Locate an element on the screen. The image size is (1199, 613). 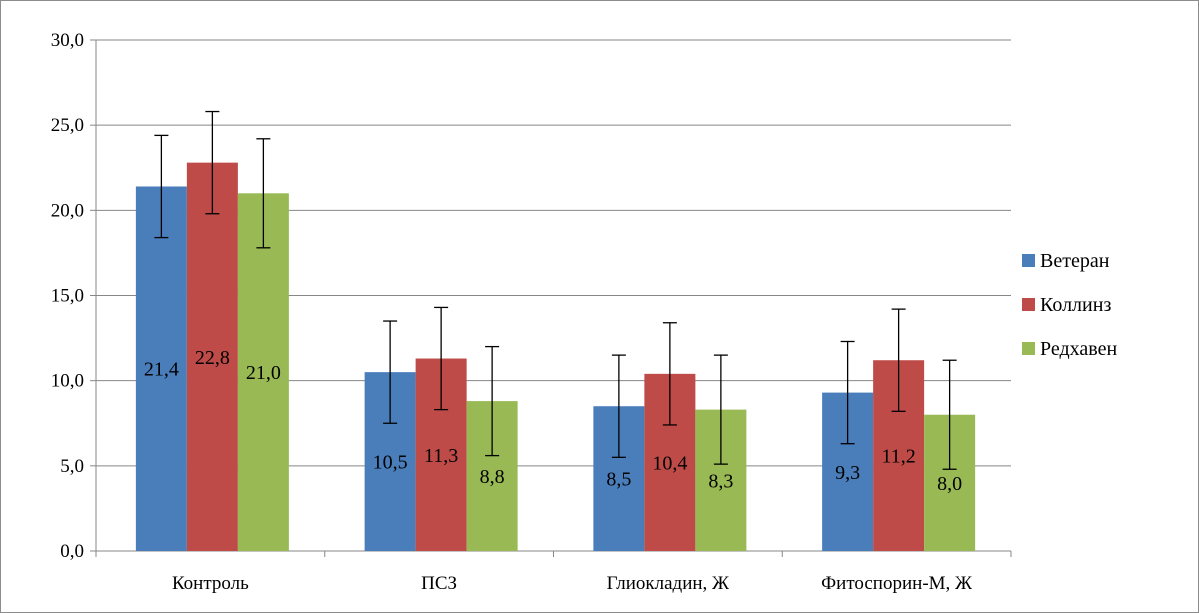
data-label: 9,3 is located at coordinates (847, 473).